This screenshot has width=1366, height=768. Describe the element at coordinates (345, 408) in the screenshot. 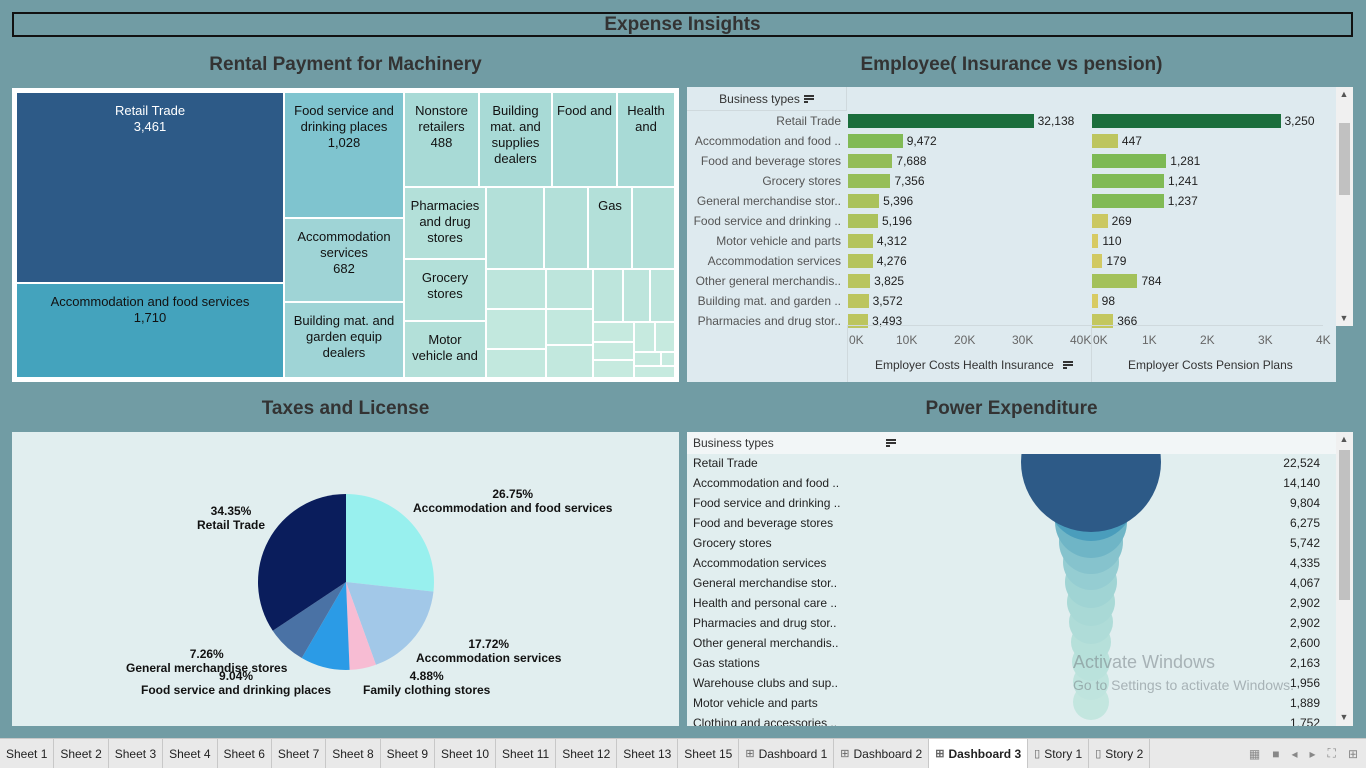

I see `taxes-title: Taxes and License` at that location.